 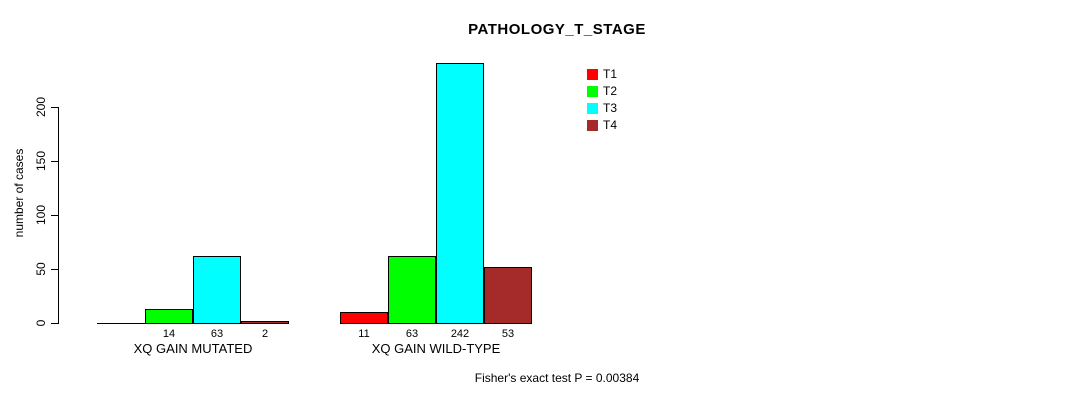 I want to click on legend-swatch-t4, so click(x=592, y=125).